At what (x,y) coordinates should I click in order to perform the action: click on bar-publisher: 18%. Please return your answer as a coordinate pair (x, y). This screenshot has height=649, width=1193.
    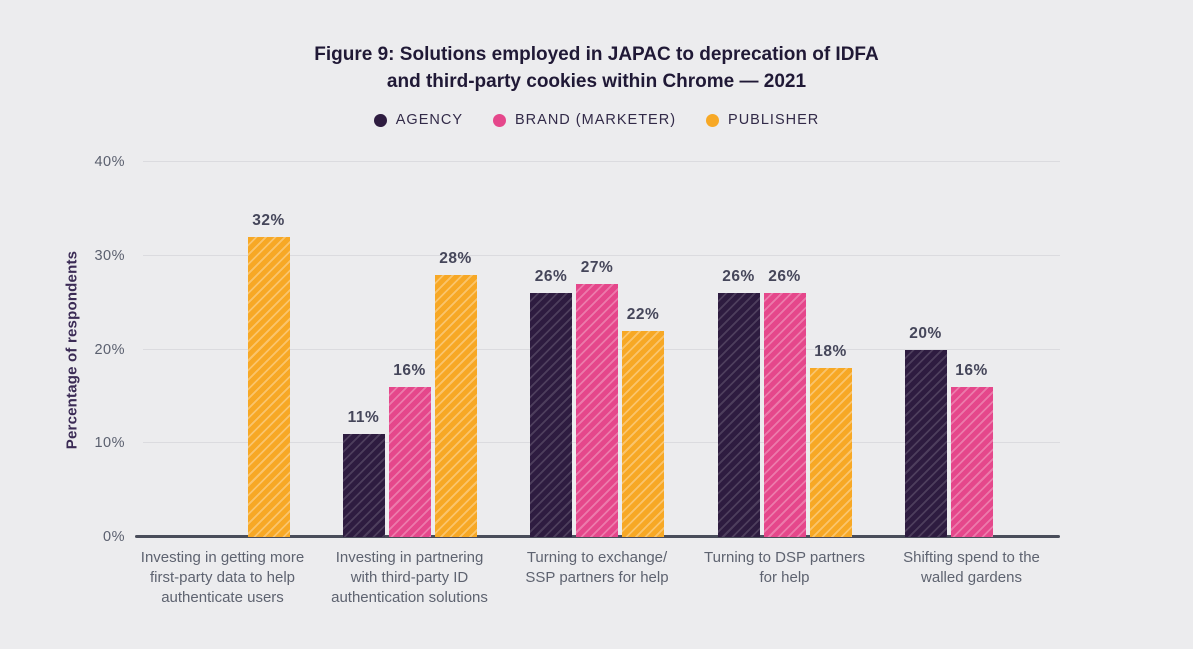
    Looking at the image, I should click on (830, 440).